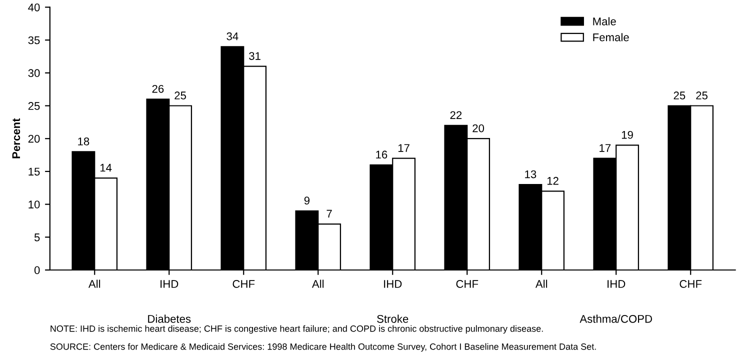 Image resolution: width=745 pixels, height=360 pixels. I want to click on data-label: 16, so click(382, 154).